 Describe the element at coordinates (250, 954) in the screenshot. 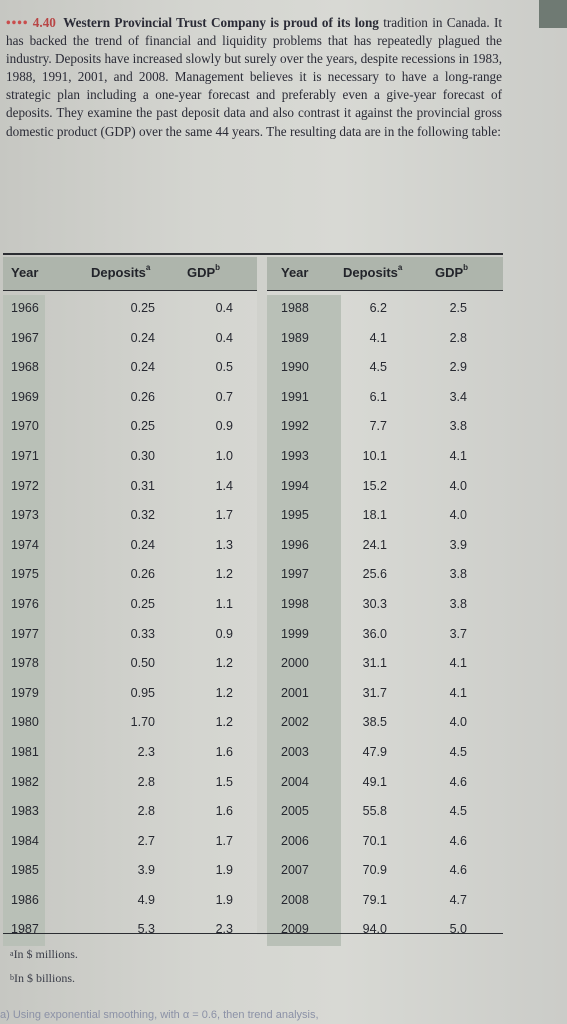

I see `footnote-a: aIn $ millions.` at that location.